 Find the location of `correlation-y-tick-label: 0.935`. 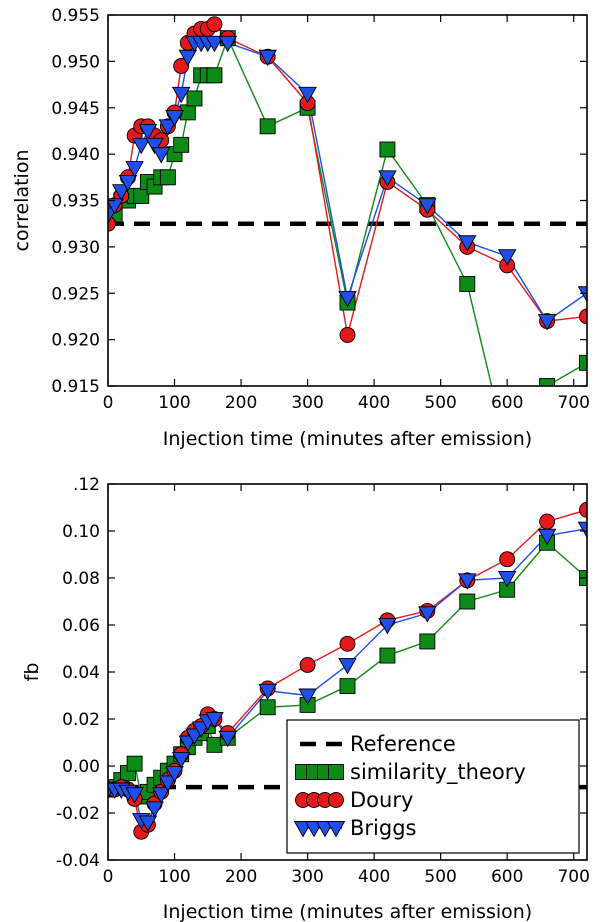

correlation-y-tick-label: 0.935 is located at coordinates (75, 202).